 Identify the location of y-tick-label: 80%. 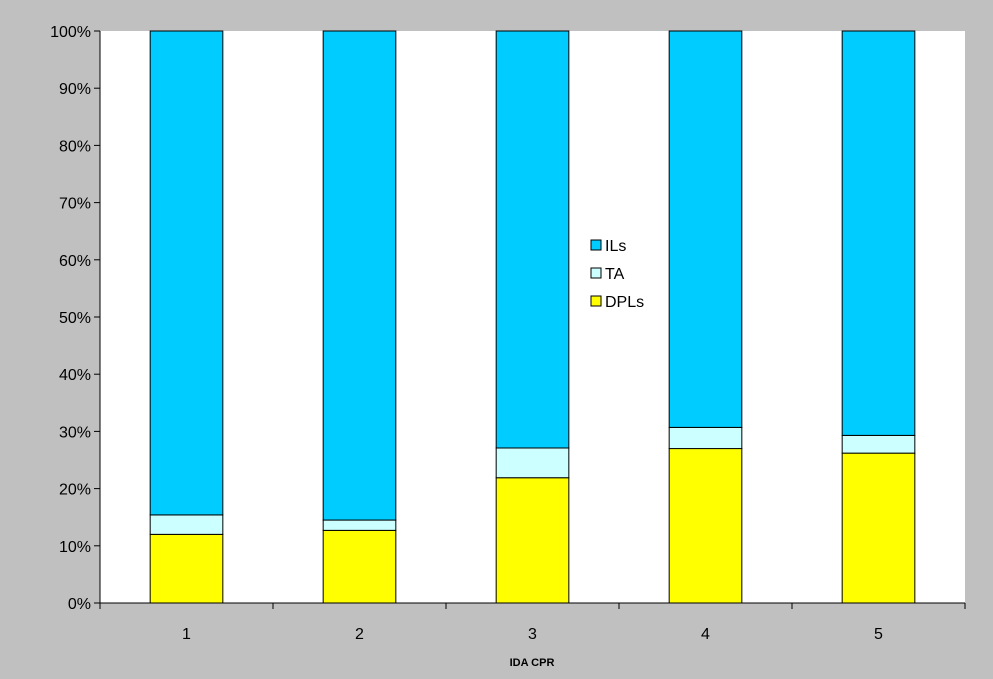
(75, 146).